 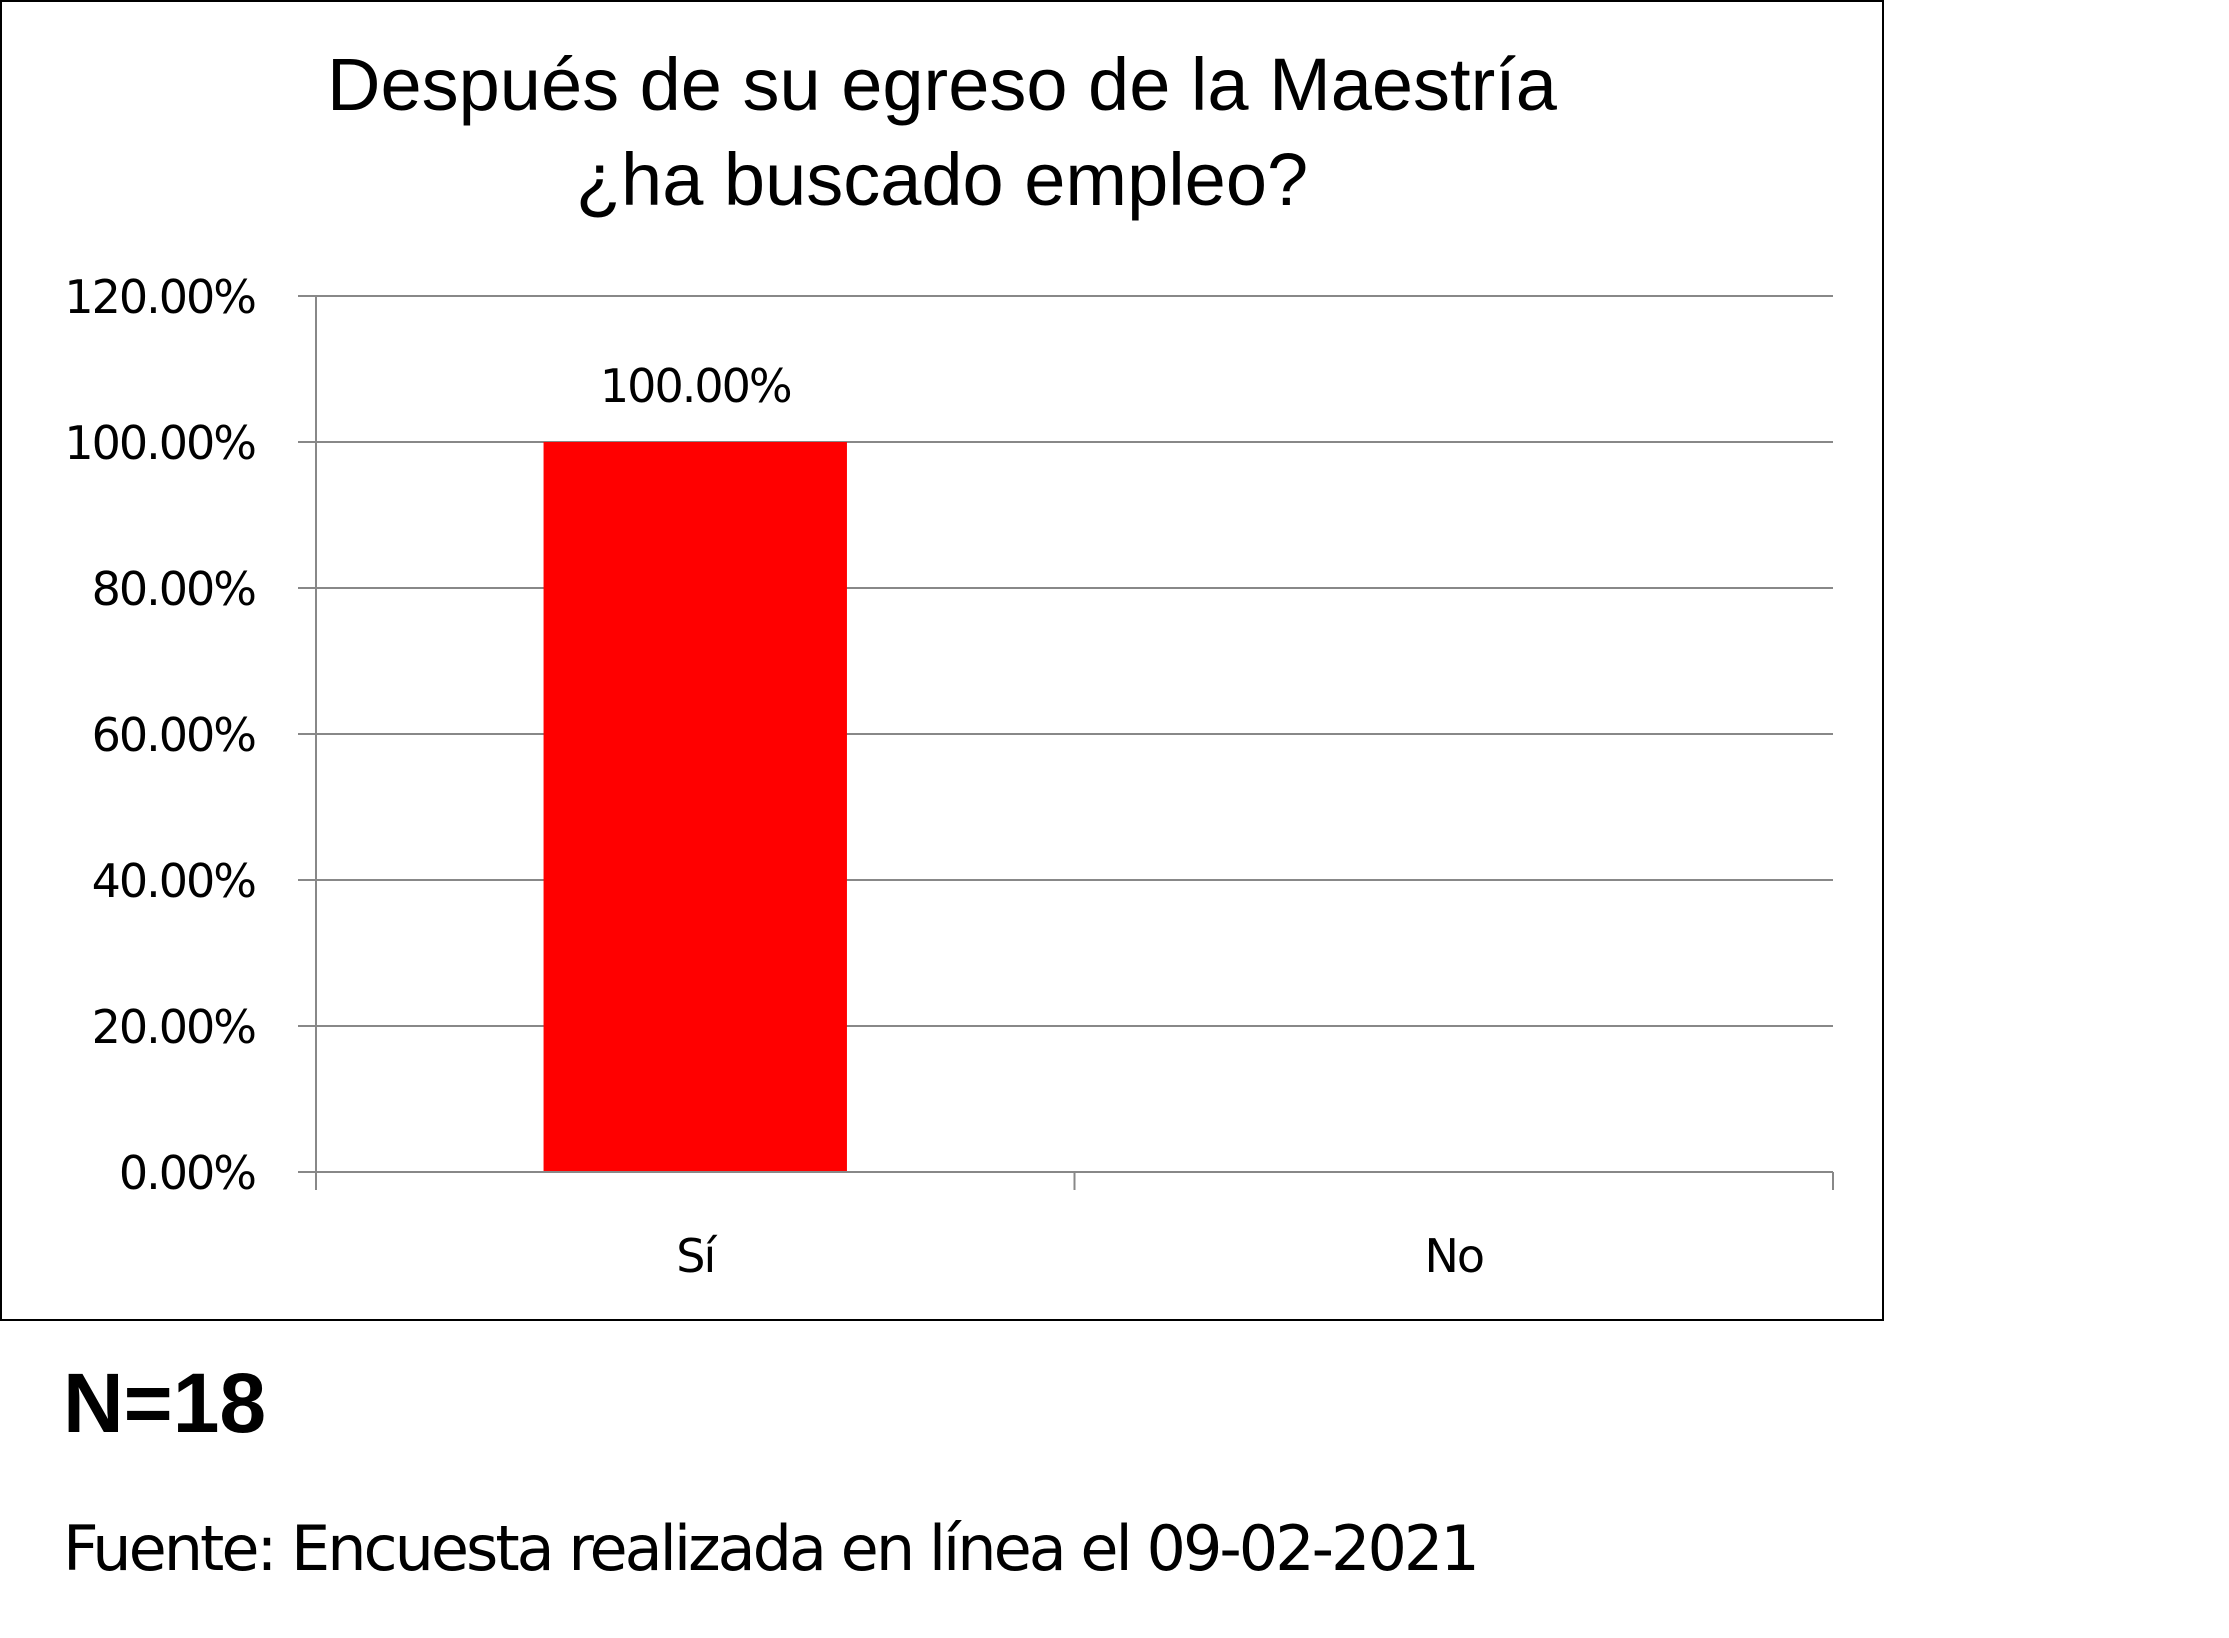 I want to click on y-tick-label: 120.00%, so click(x=159, y=297).